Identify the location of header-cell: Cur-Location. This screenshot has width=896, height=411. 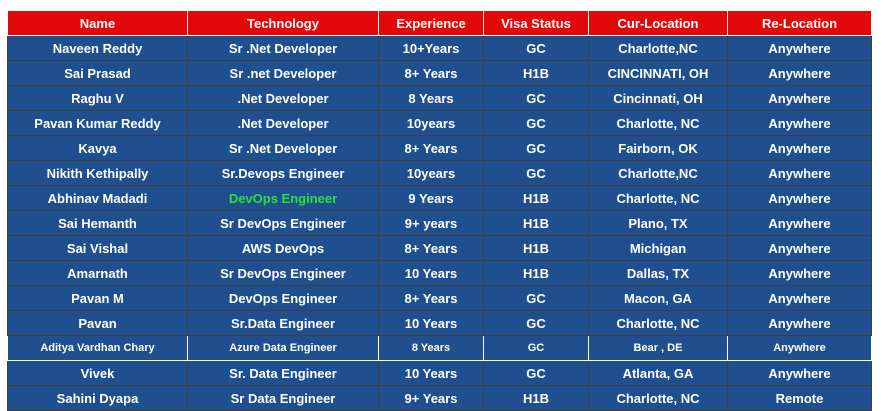
(658, 23).